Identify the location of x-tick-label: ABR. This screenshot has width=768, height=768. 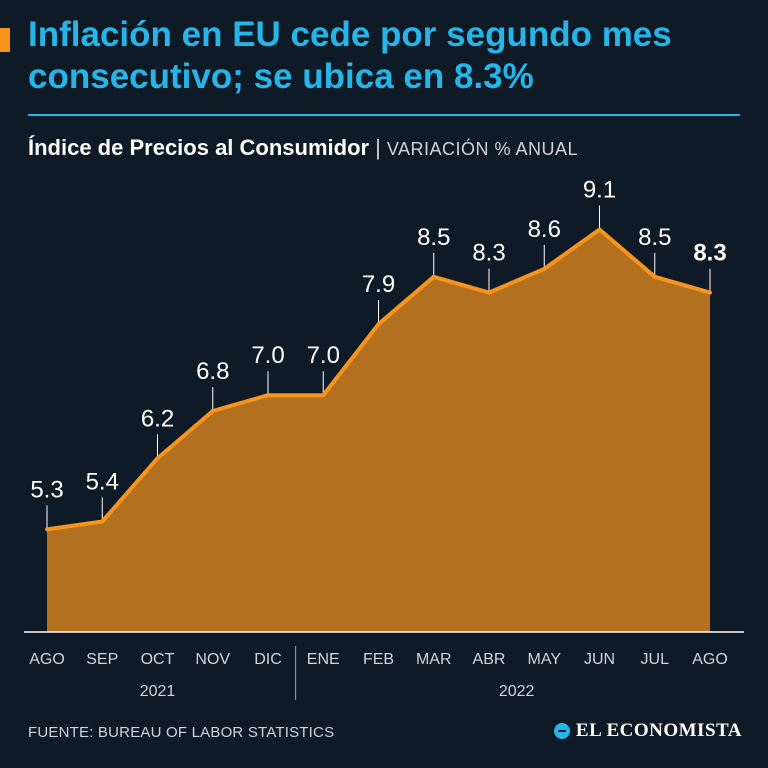
(489, 659).